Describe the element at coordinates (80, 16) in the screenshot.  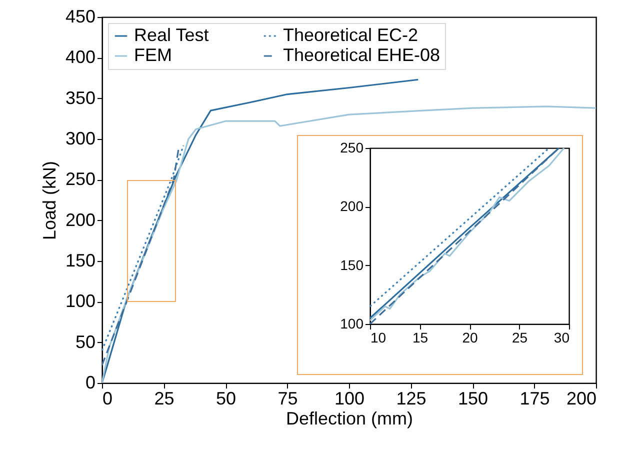
I see `y-tick-label: 450` at that location.